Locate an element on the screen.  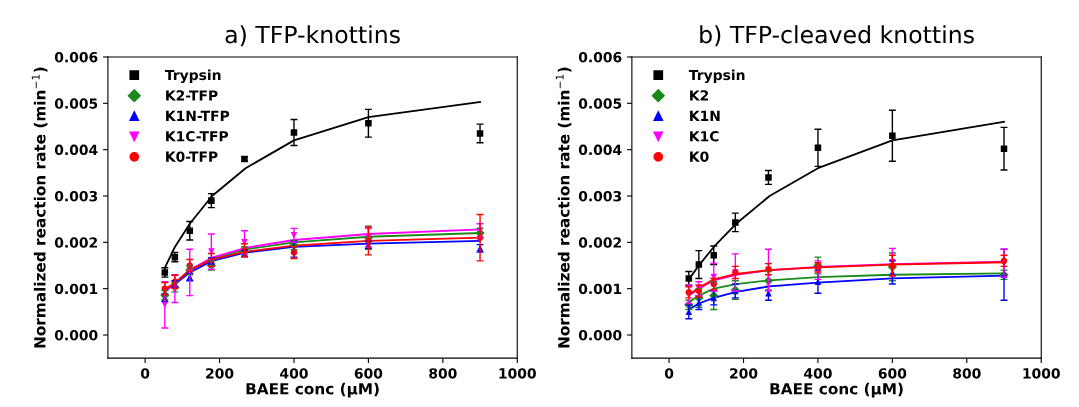
legend-label: K0 is located at coordinates (699, 156).